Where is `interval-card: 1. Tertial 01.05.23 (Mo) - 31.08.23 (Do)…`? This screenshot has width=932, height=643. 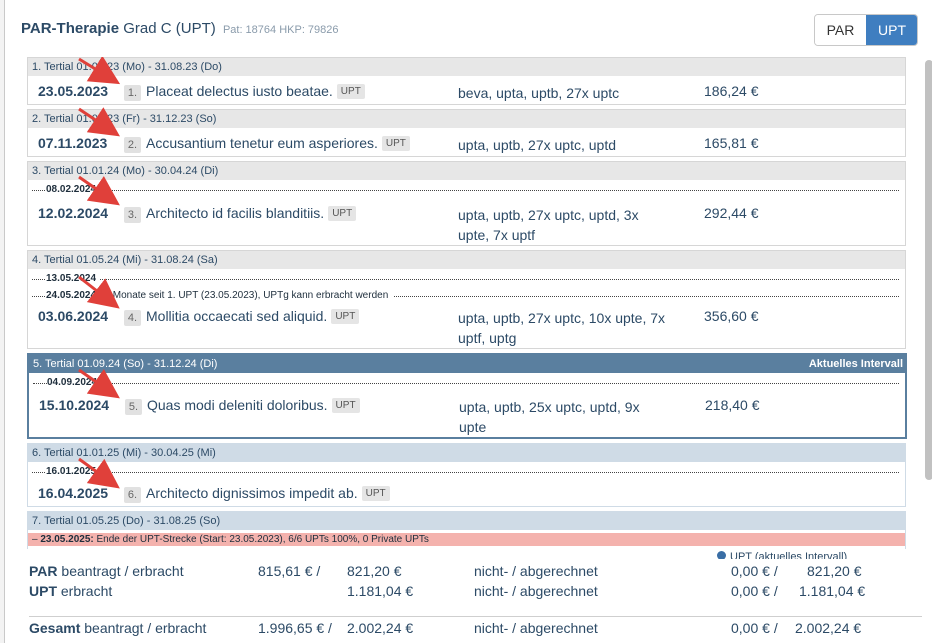 interval-card: 1. Tertial 01.05.23 (Mo) - 31.08.23 (Do)… is located at coordinates (466, 81).